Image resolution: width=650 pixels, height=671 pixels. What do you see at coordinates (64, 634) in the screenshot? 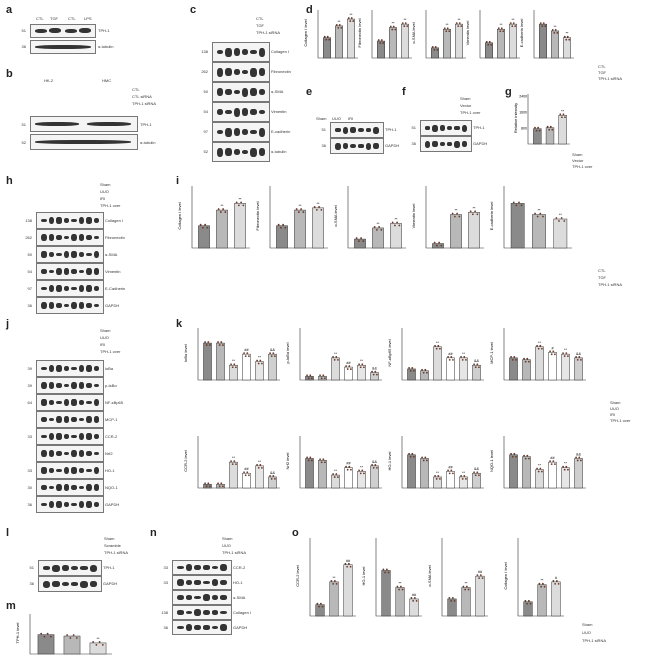
I see `bar-chart-m1: TPH-1 level **` at bounding box center [64, 634].